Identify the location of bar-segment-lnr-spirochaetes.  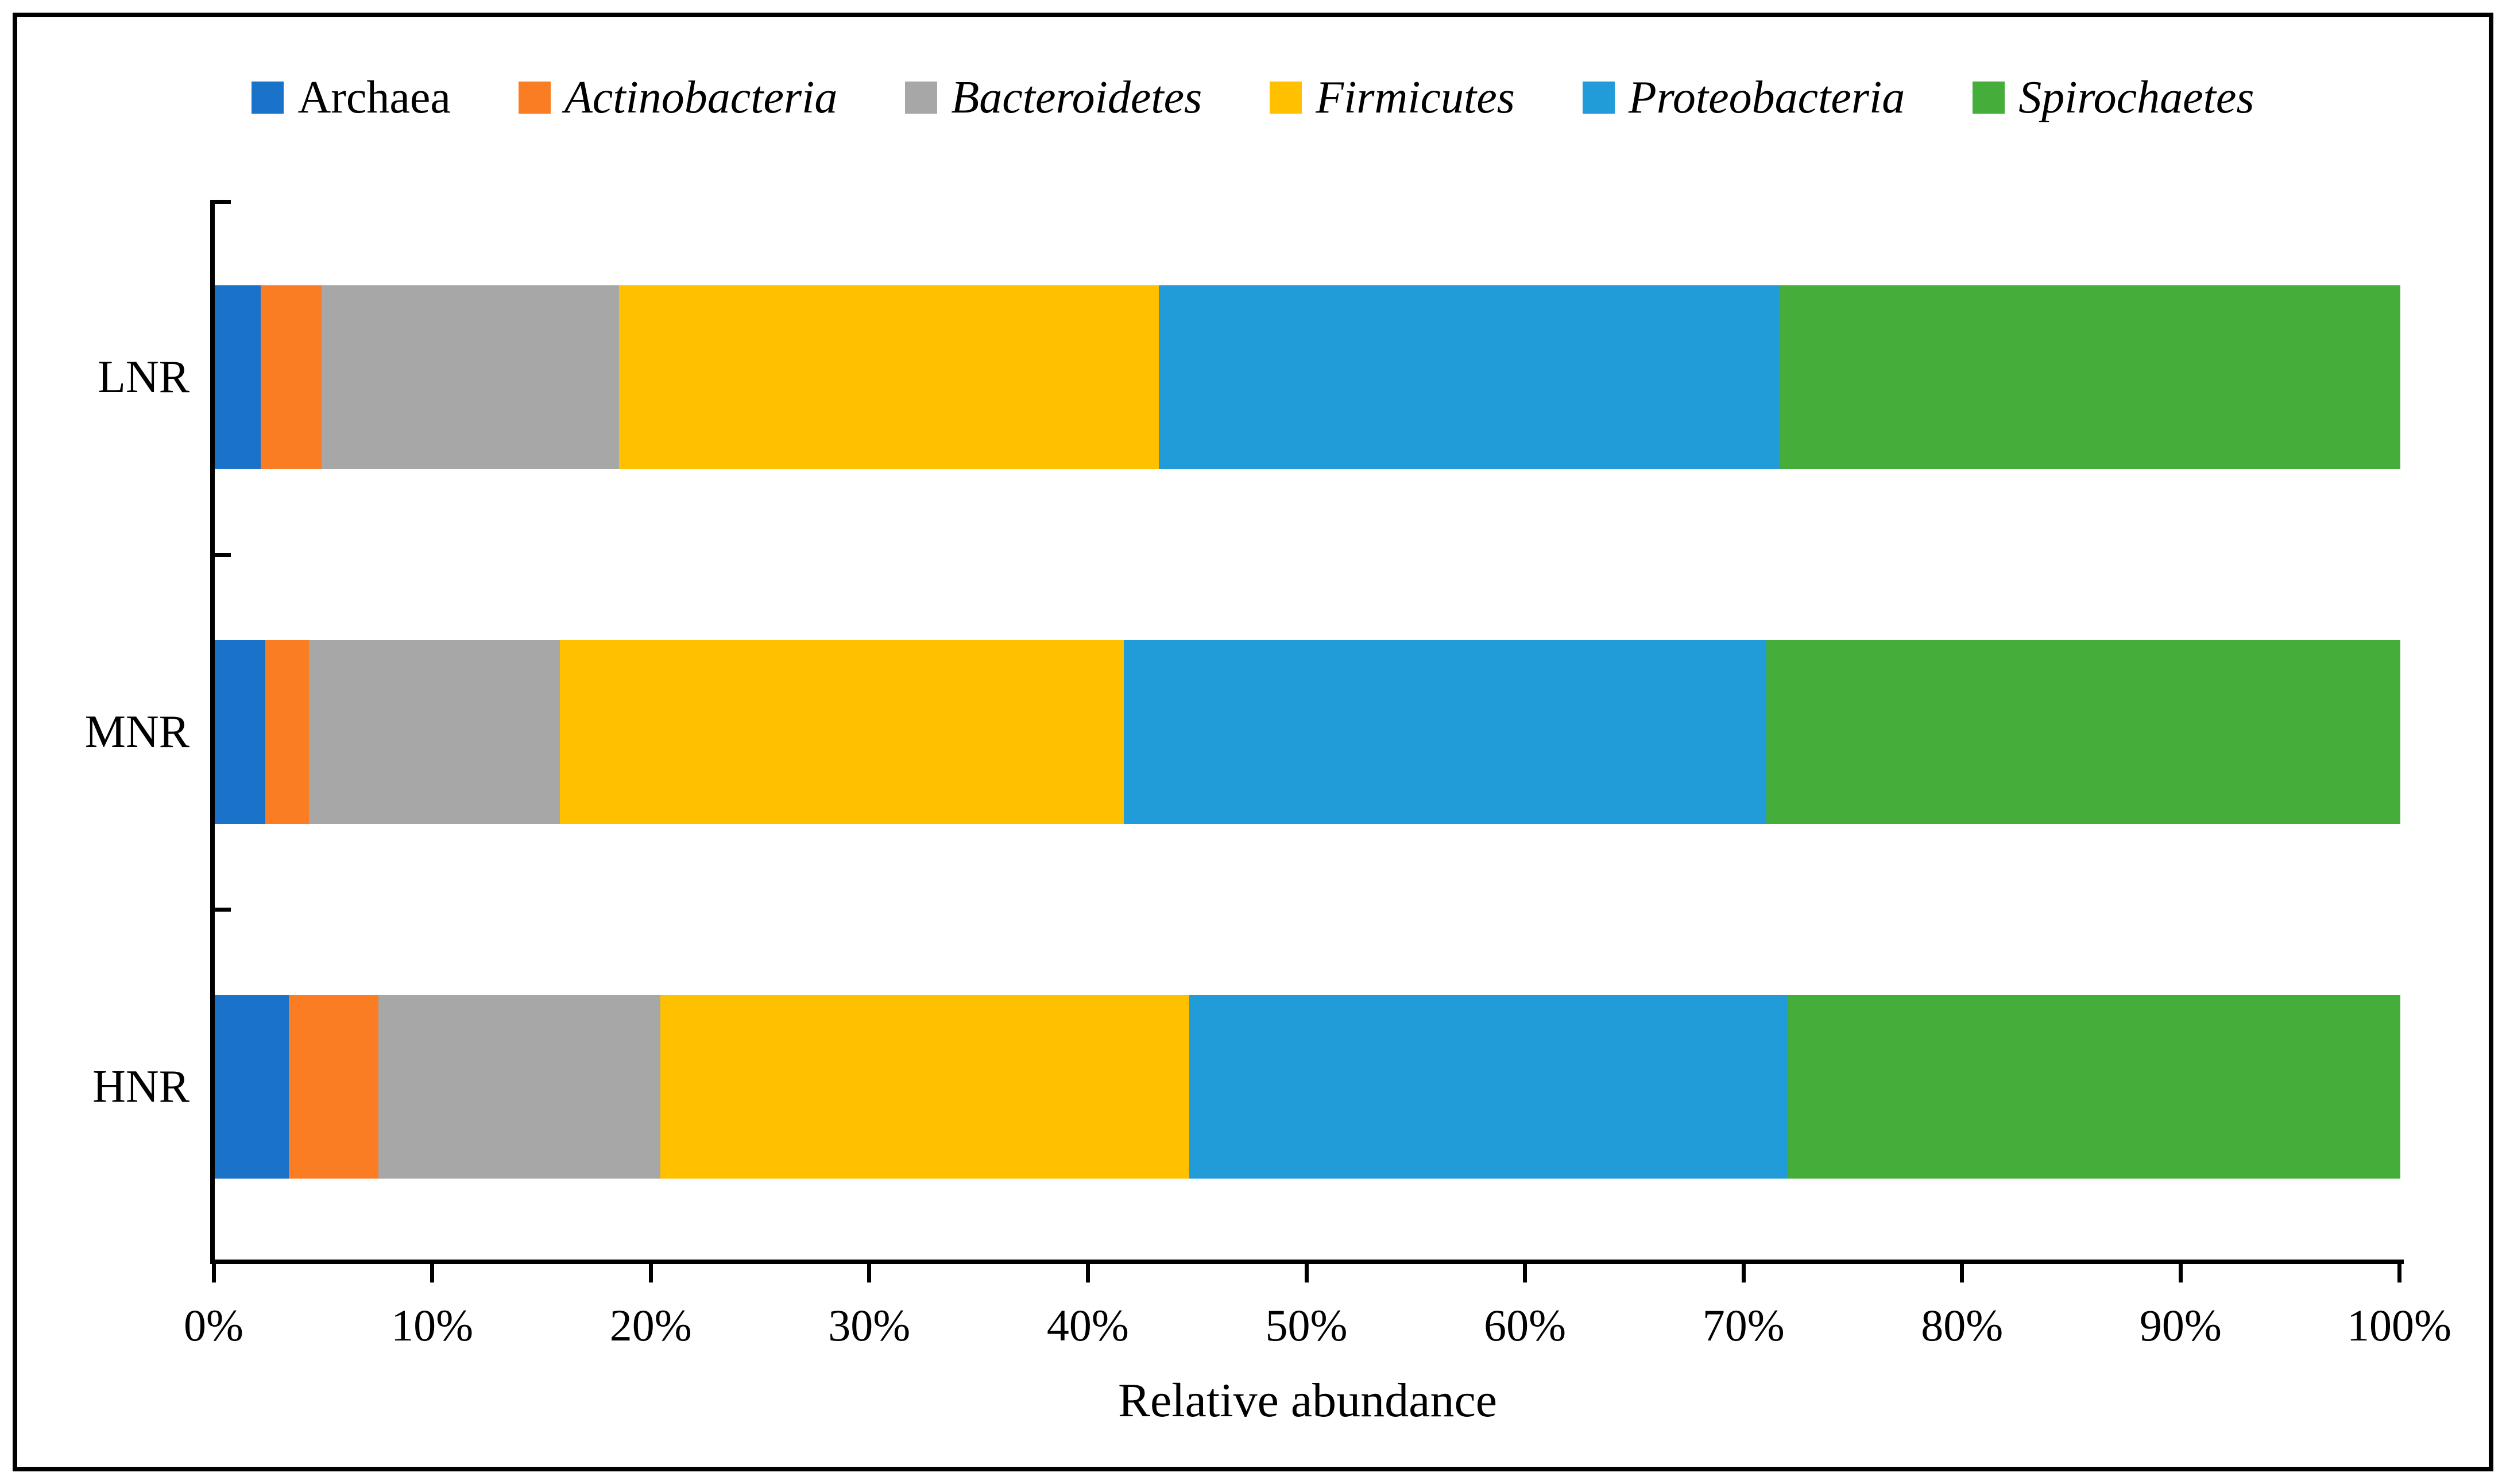
(2090, 377).